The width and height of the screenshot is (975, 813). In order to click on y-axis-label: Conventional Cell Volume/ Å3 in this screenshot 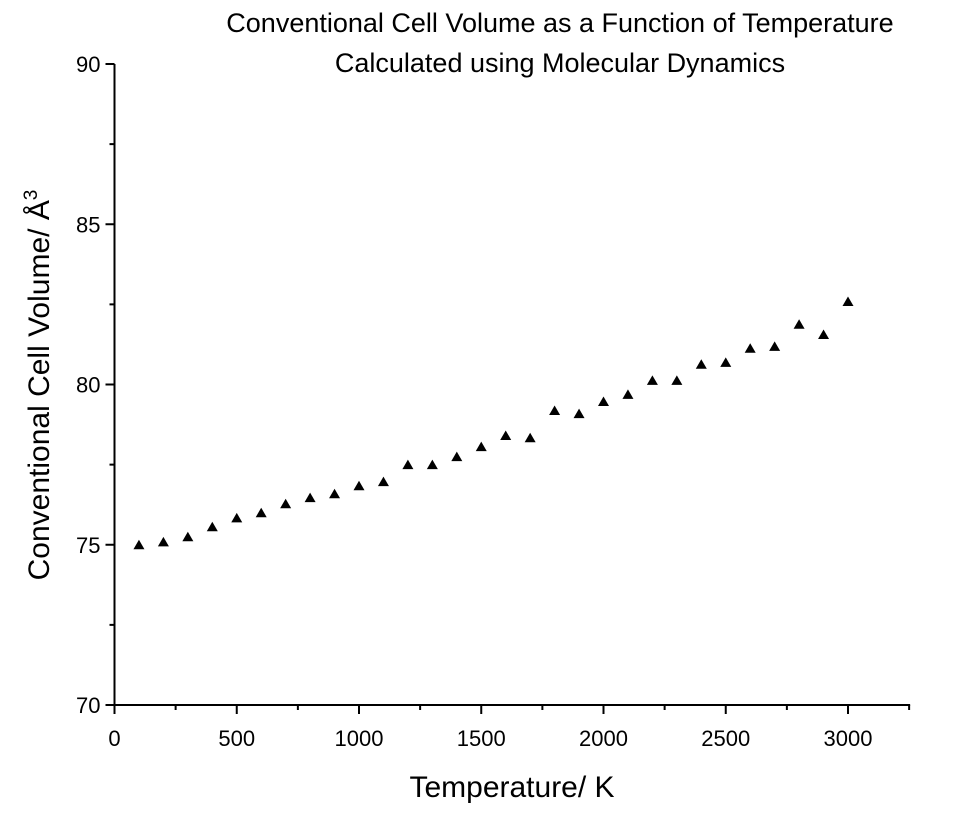, I will do `click(38, 385)`.